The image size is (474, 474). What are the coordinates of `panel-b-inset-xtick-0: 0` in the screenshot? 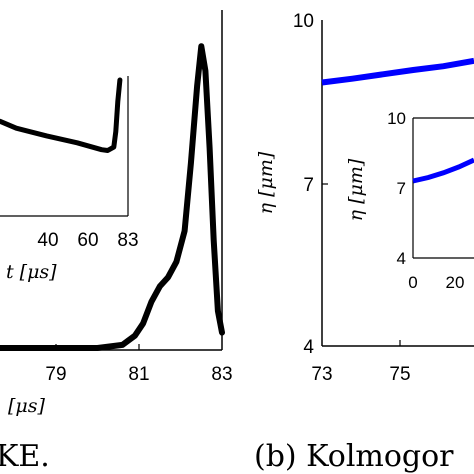 It's located at (412, 282).